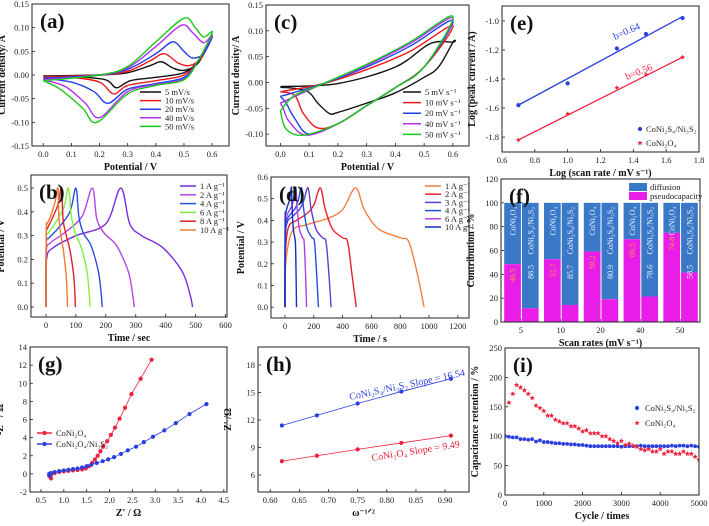  What do you see at coordinates (602, 516) in the screenshot?
I see `x-axis-label: Cycle / times` at bounding box center [602, 516].